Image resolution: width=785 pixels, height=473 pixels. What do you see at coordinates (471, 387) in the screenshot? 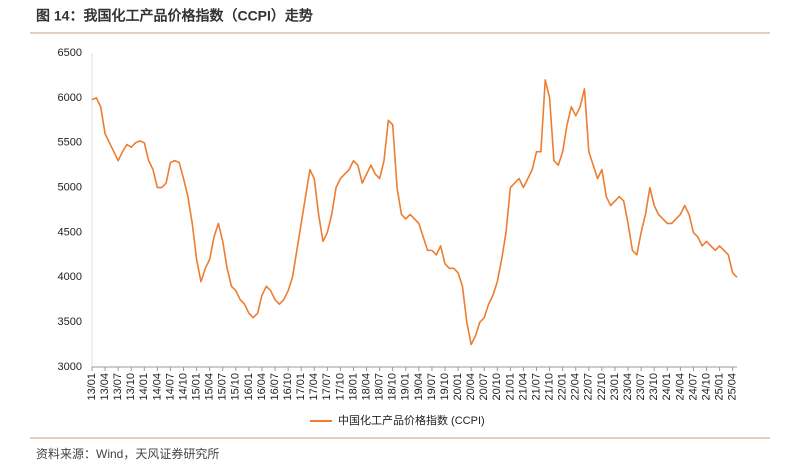
I see `x-tick-label: 20/04` at bounding box center [471, 387].